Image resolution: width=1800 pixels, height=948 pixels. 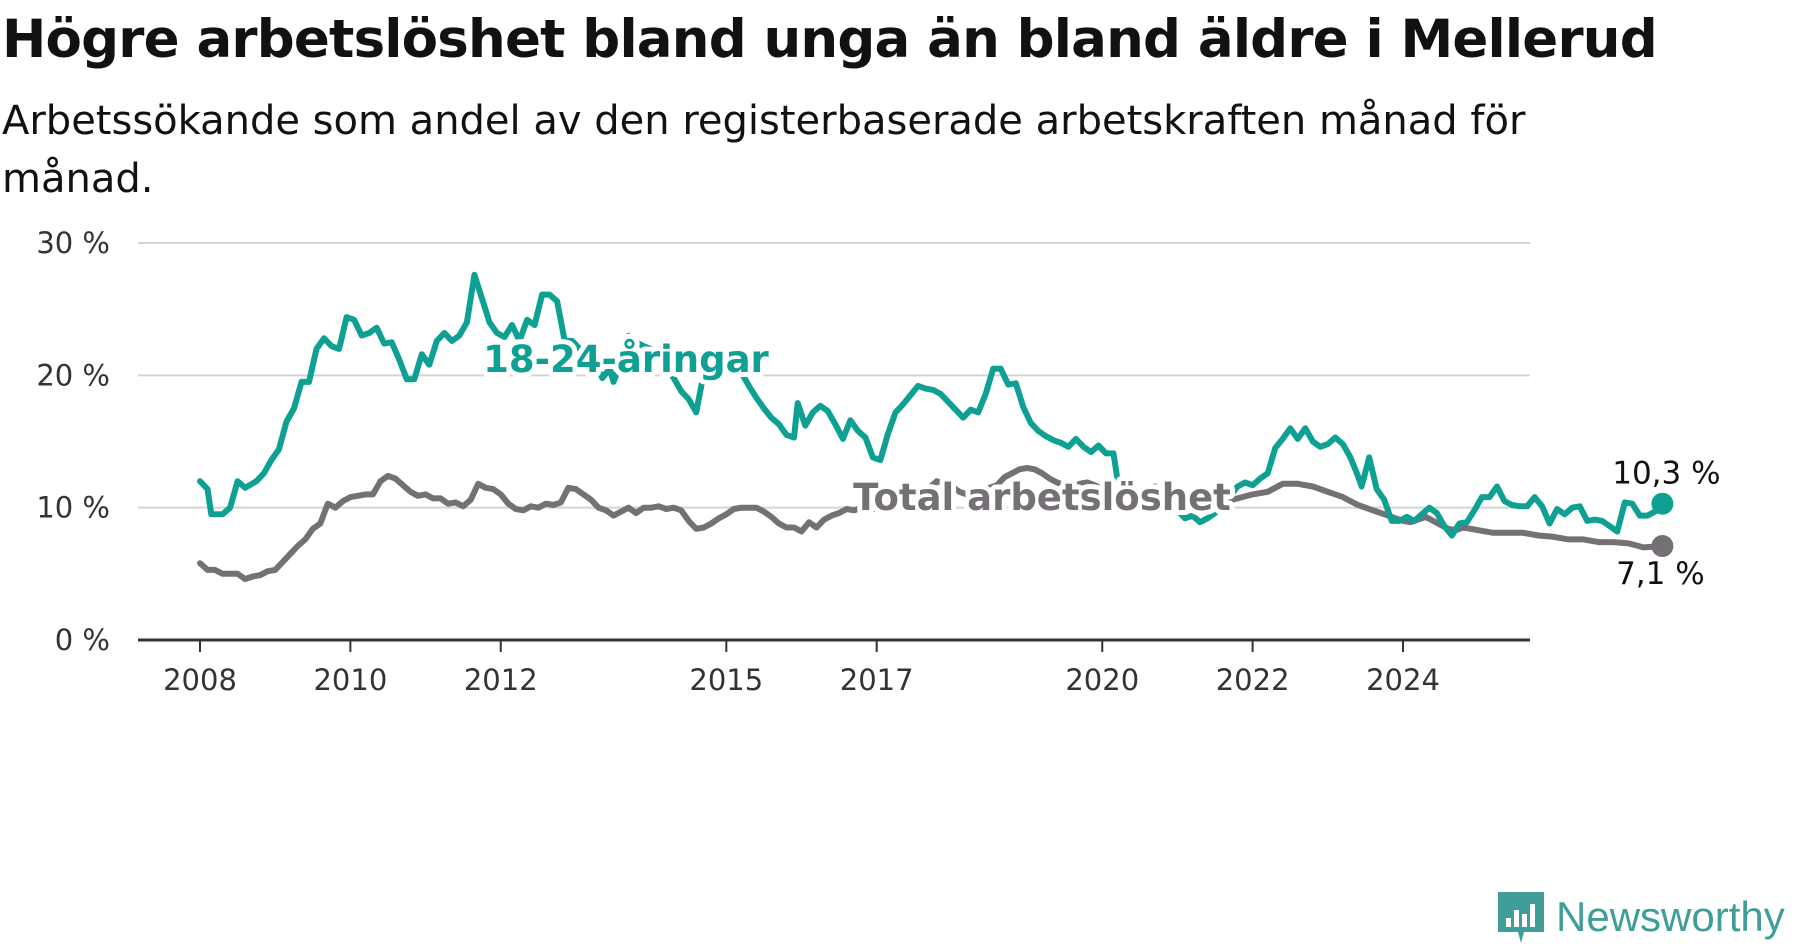 What do you see at coordinates (73, 508) in the screenshot?
I see `y-tick-label: 10 %` at bounding box center [73, 508].